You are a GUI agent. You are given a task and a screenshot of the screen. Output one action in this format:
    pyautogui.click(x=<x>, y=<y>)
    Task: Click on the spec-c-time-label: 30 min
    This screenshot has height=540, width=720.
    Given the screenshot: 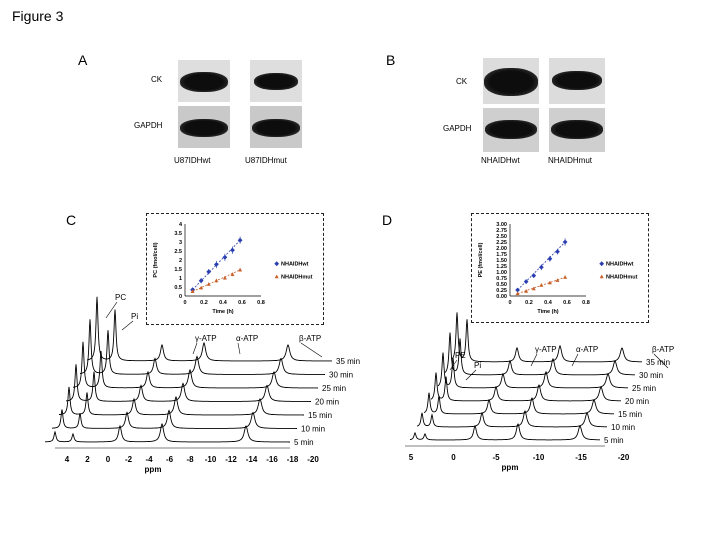 What is the action you would take?
    pyautogui.click(x=341, y=375)
    